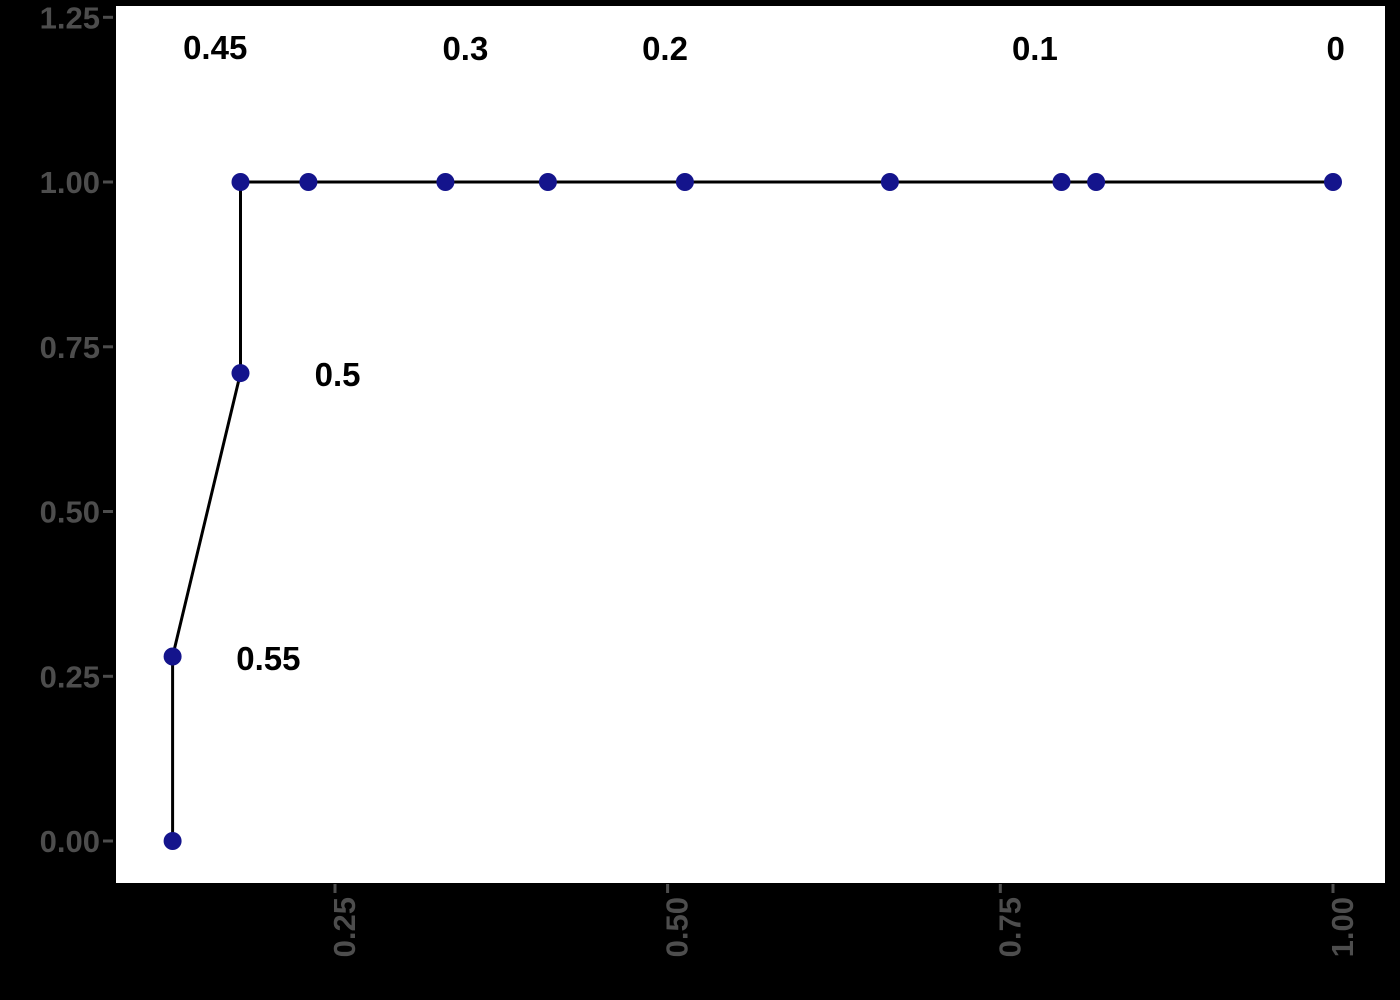 The height and width of the screenshot is (1000, 1400). What do you see at coordinates (344, 927) in the screenshot?
I see `x-axis-tick-label: 0.25` at bounding box center [344, 927].